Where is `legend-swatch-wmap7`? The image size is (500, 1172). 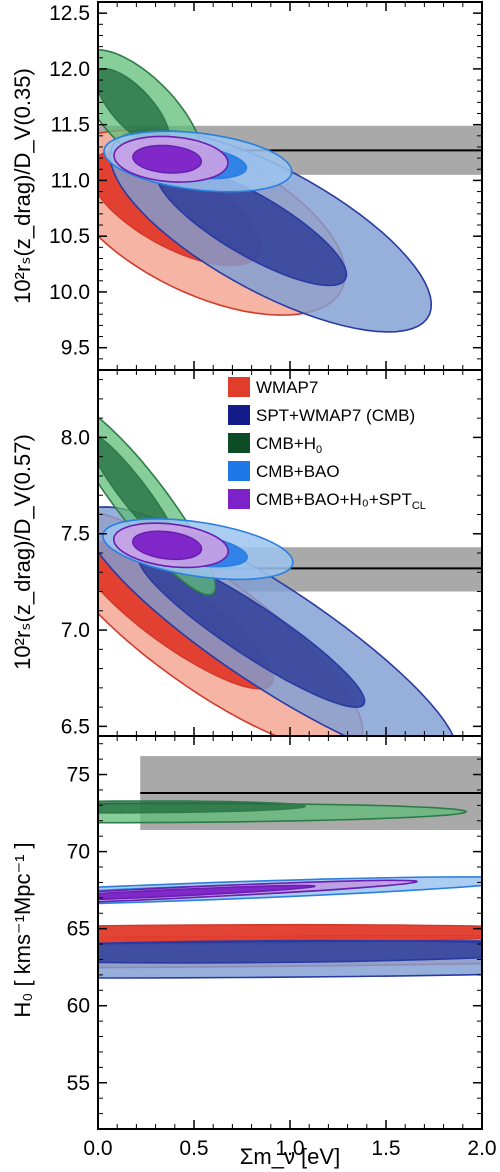 legend-swatch-wmap7 is located at coordinates (239, 387).